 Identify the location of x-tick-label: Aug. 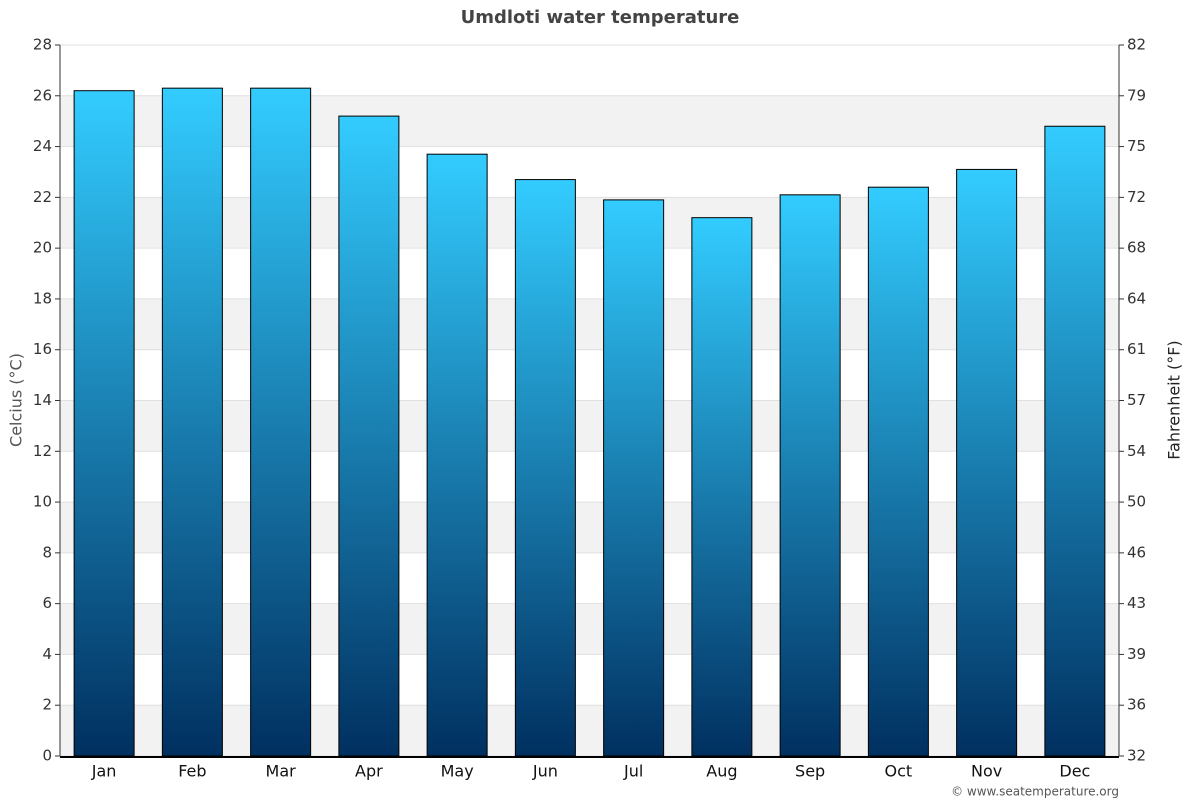
(721, 771).